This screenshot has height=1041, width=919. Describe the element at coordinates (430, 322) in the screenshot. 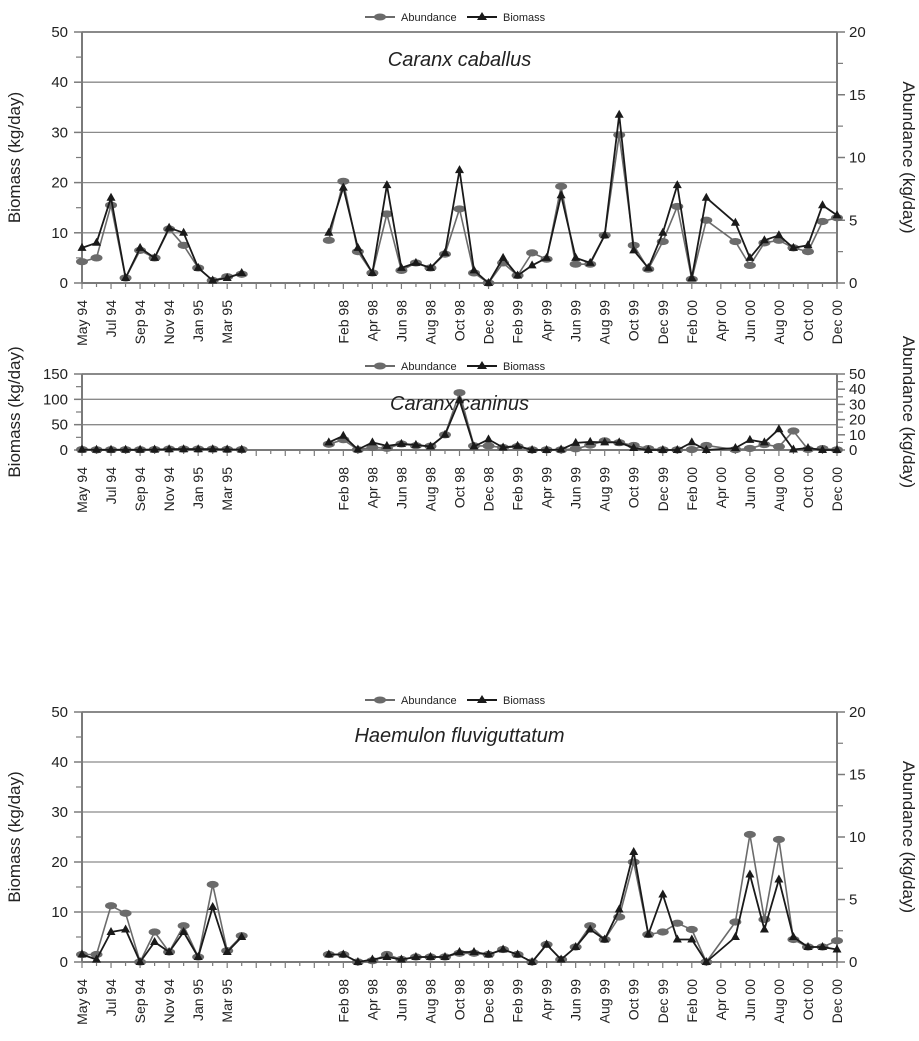

I see `x-tick-label: Aug 98` at that location.